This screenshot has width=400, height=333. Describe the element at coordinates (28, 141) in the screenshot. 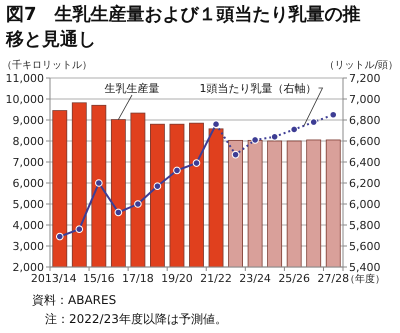

I see `y-tick-label: 8,000` at that location.